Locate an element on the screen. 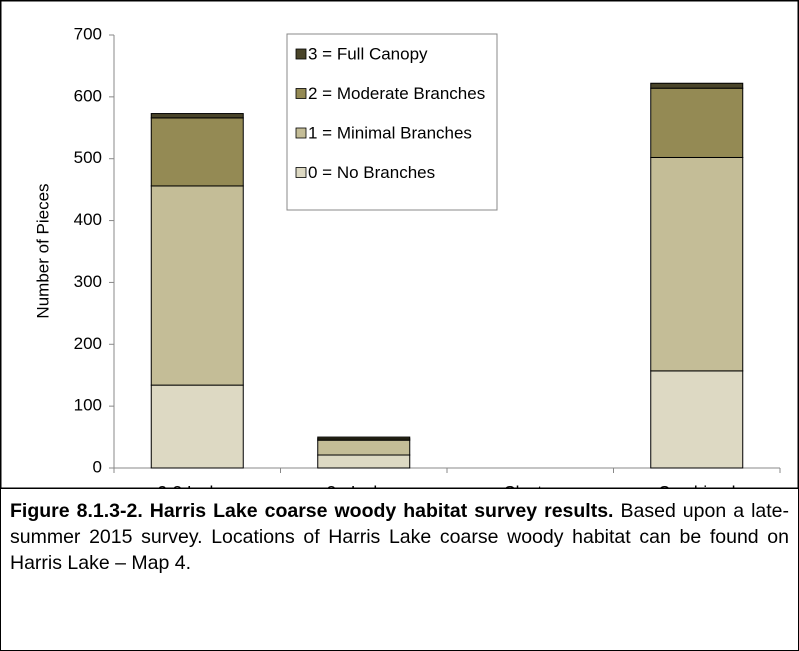  y-tick-label: 300 is located at coordinates (88, 281).